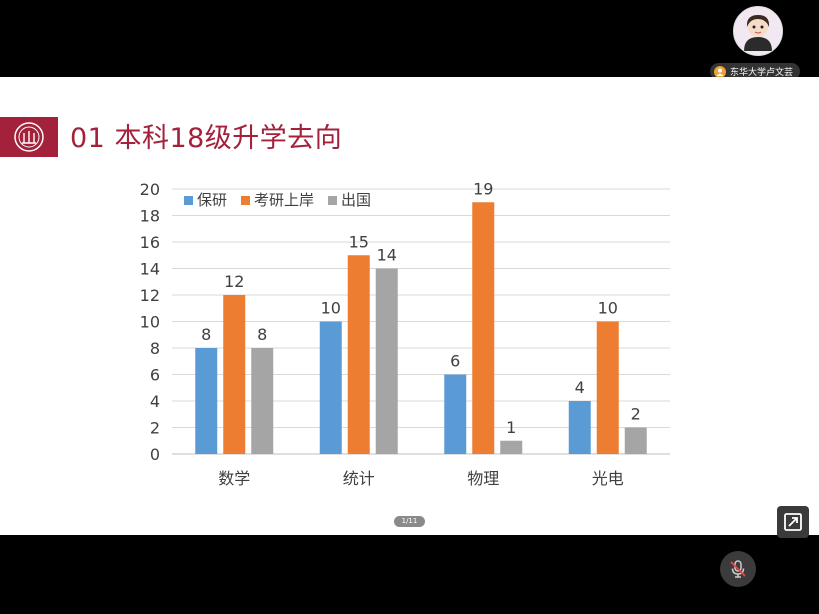 Image resolution: width=819 pixels, height=614 pixels. Describe the element at coordinates (206, 138) in the screenshot. I see `slide-title: 01 本科18级升学去向` at that location.